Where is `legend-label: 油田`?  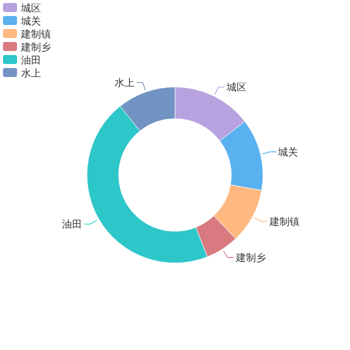
legend-label: 油田 is located at coordinates (31, 60).